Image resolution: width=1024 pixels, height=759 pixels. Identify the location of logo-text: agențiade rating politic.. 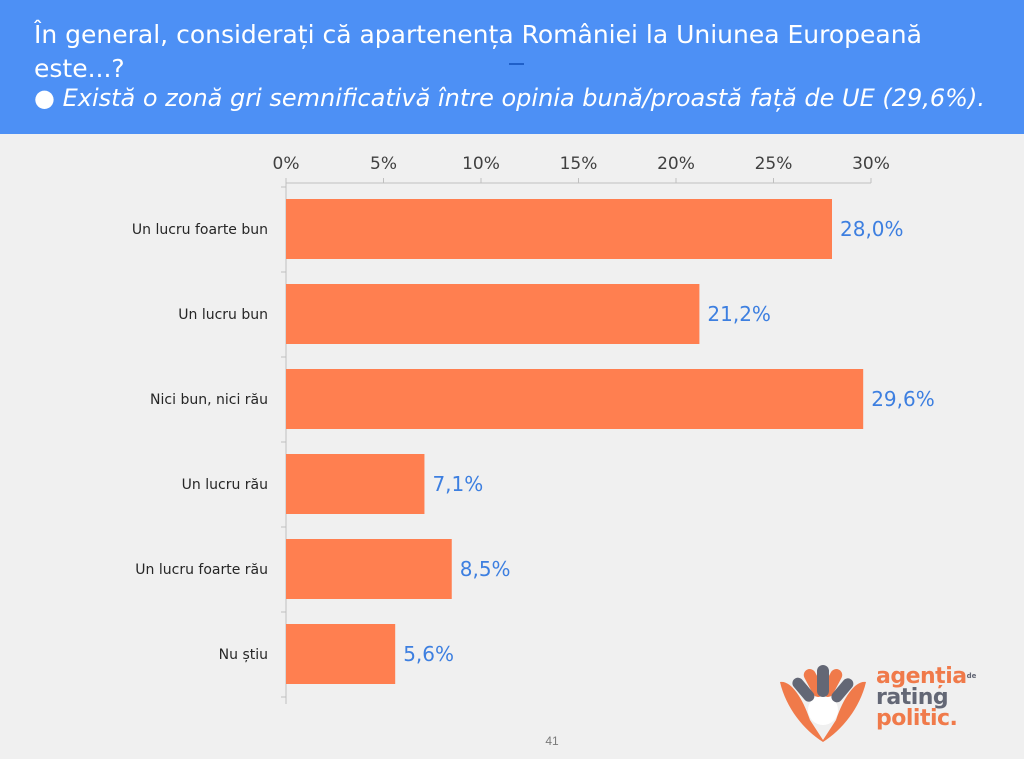
(926, 697).